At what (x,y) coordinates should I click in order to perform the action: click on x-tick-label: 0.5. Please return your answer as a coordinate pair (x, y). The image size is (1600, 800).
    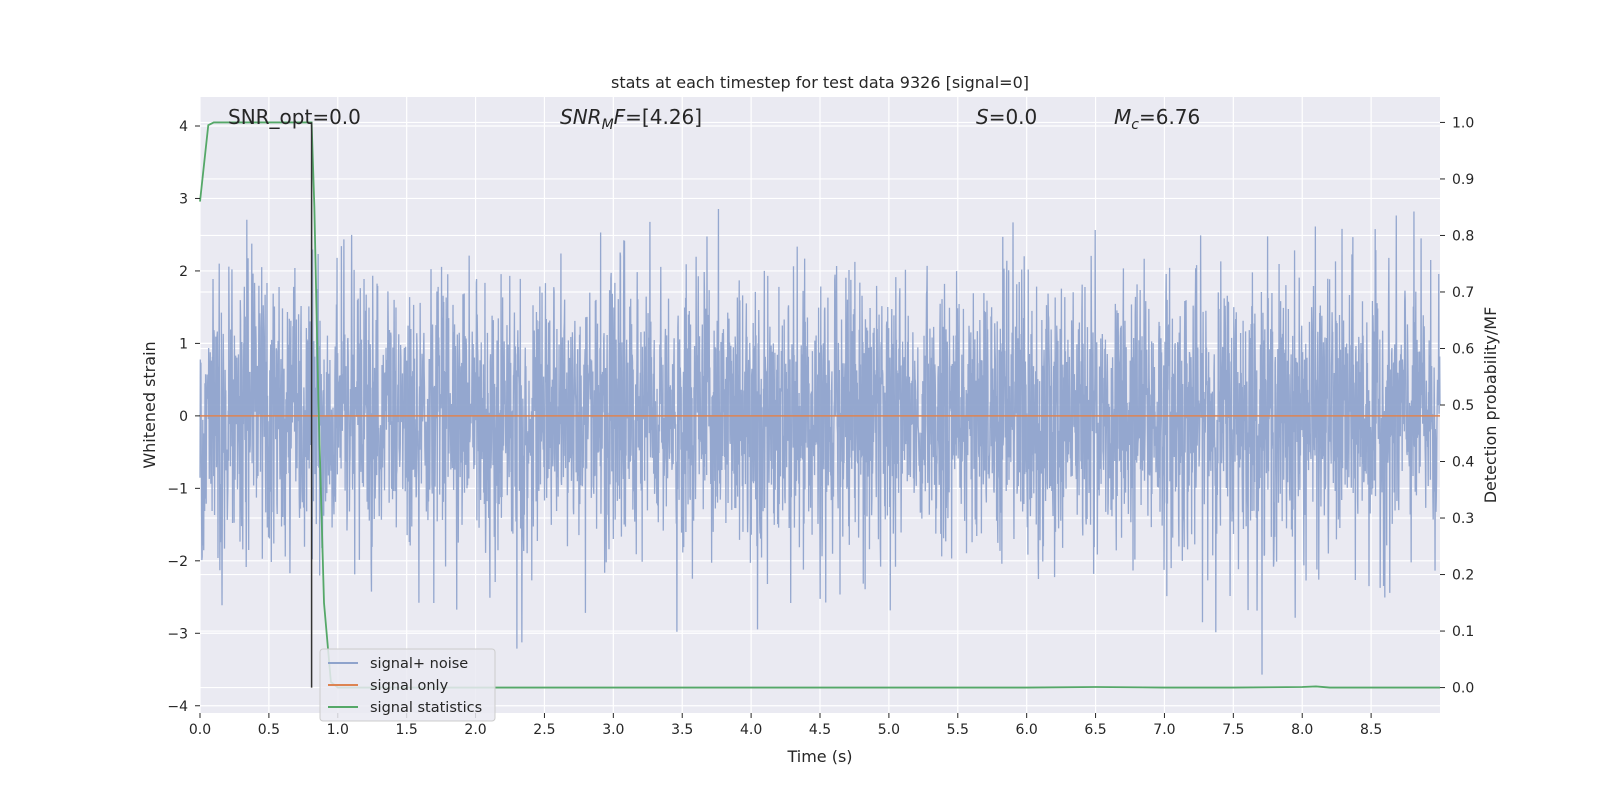
    Looking at the image, I should click on (269, 730).